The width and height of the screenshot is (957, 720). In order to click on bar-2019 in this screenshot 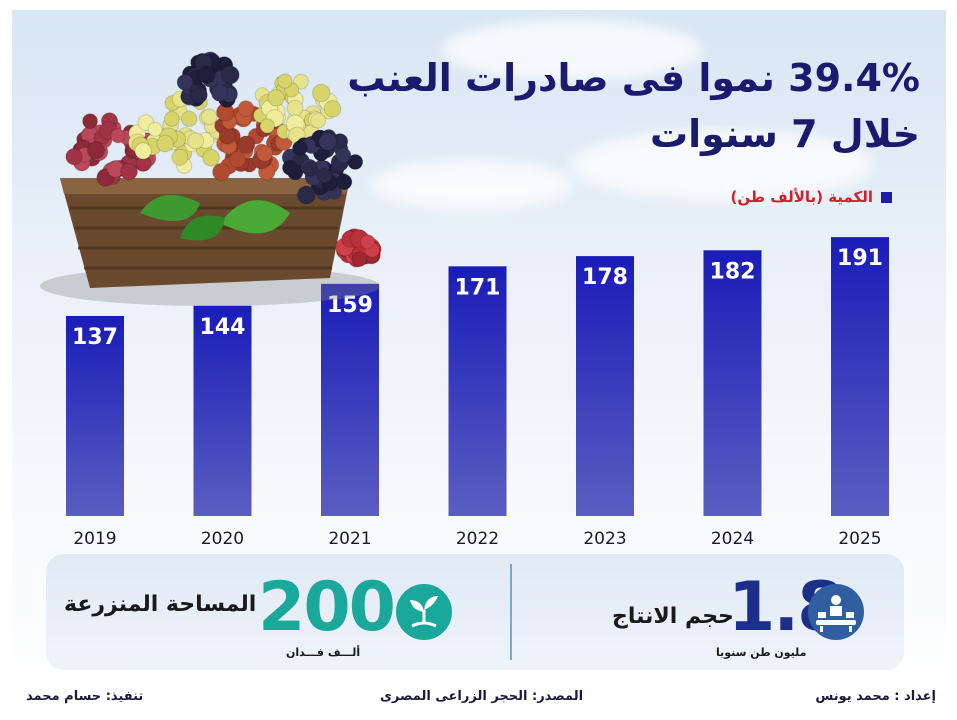, I will do `click(95, 415)`.